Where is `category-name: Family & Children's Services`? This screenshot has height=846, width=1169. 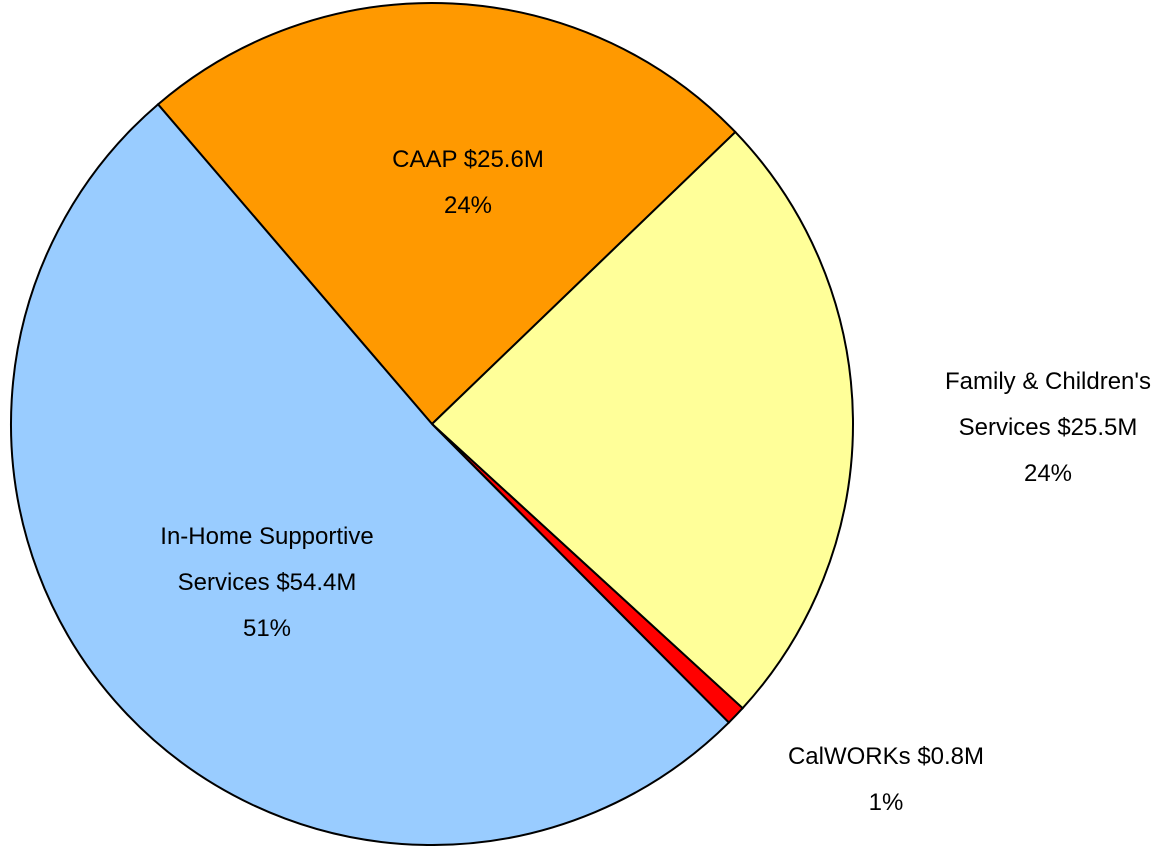 category-name: Family & Children's Services is located at coordinates (1048, 404).